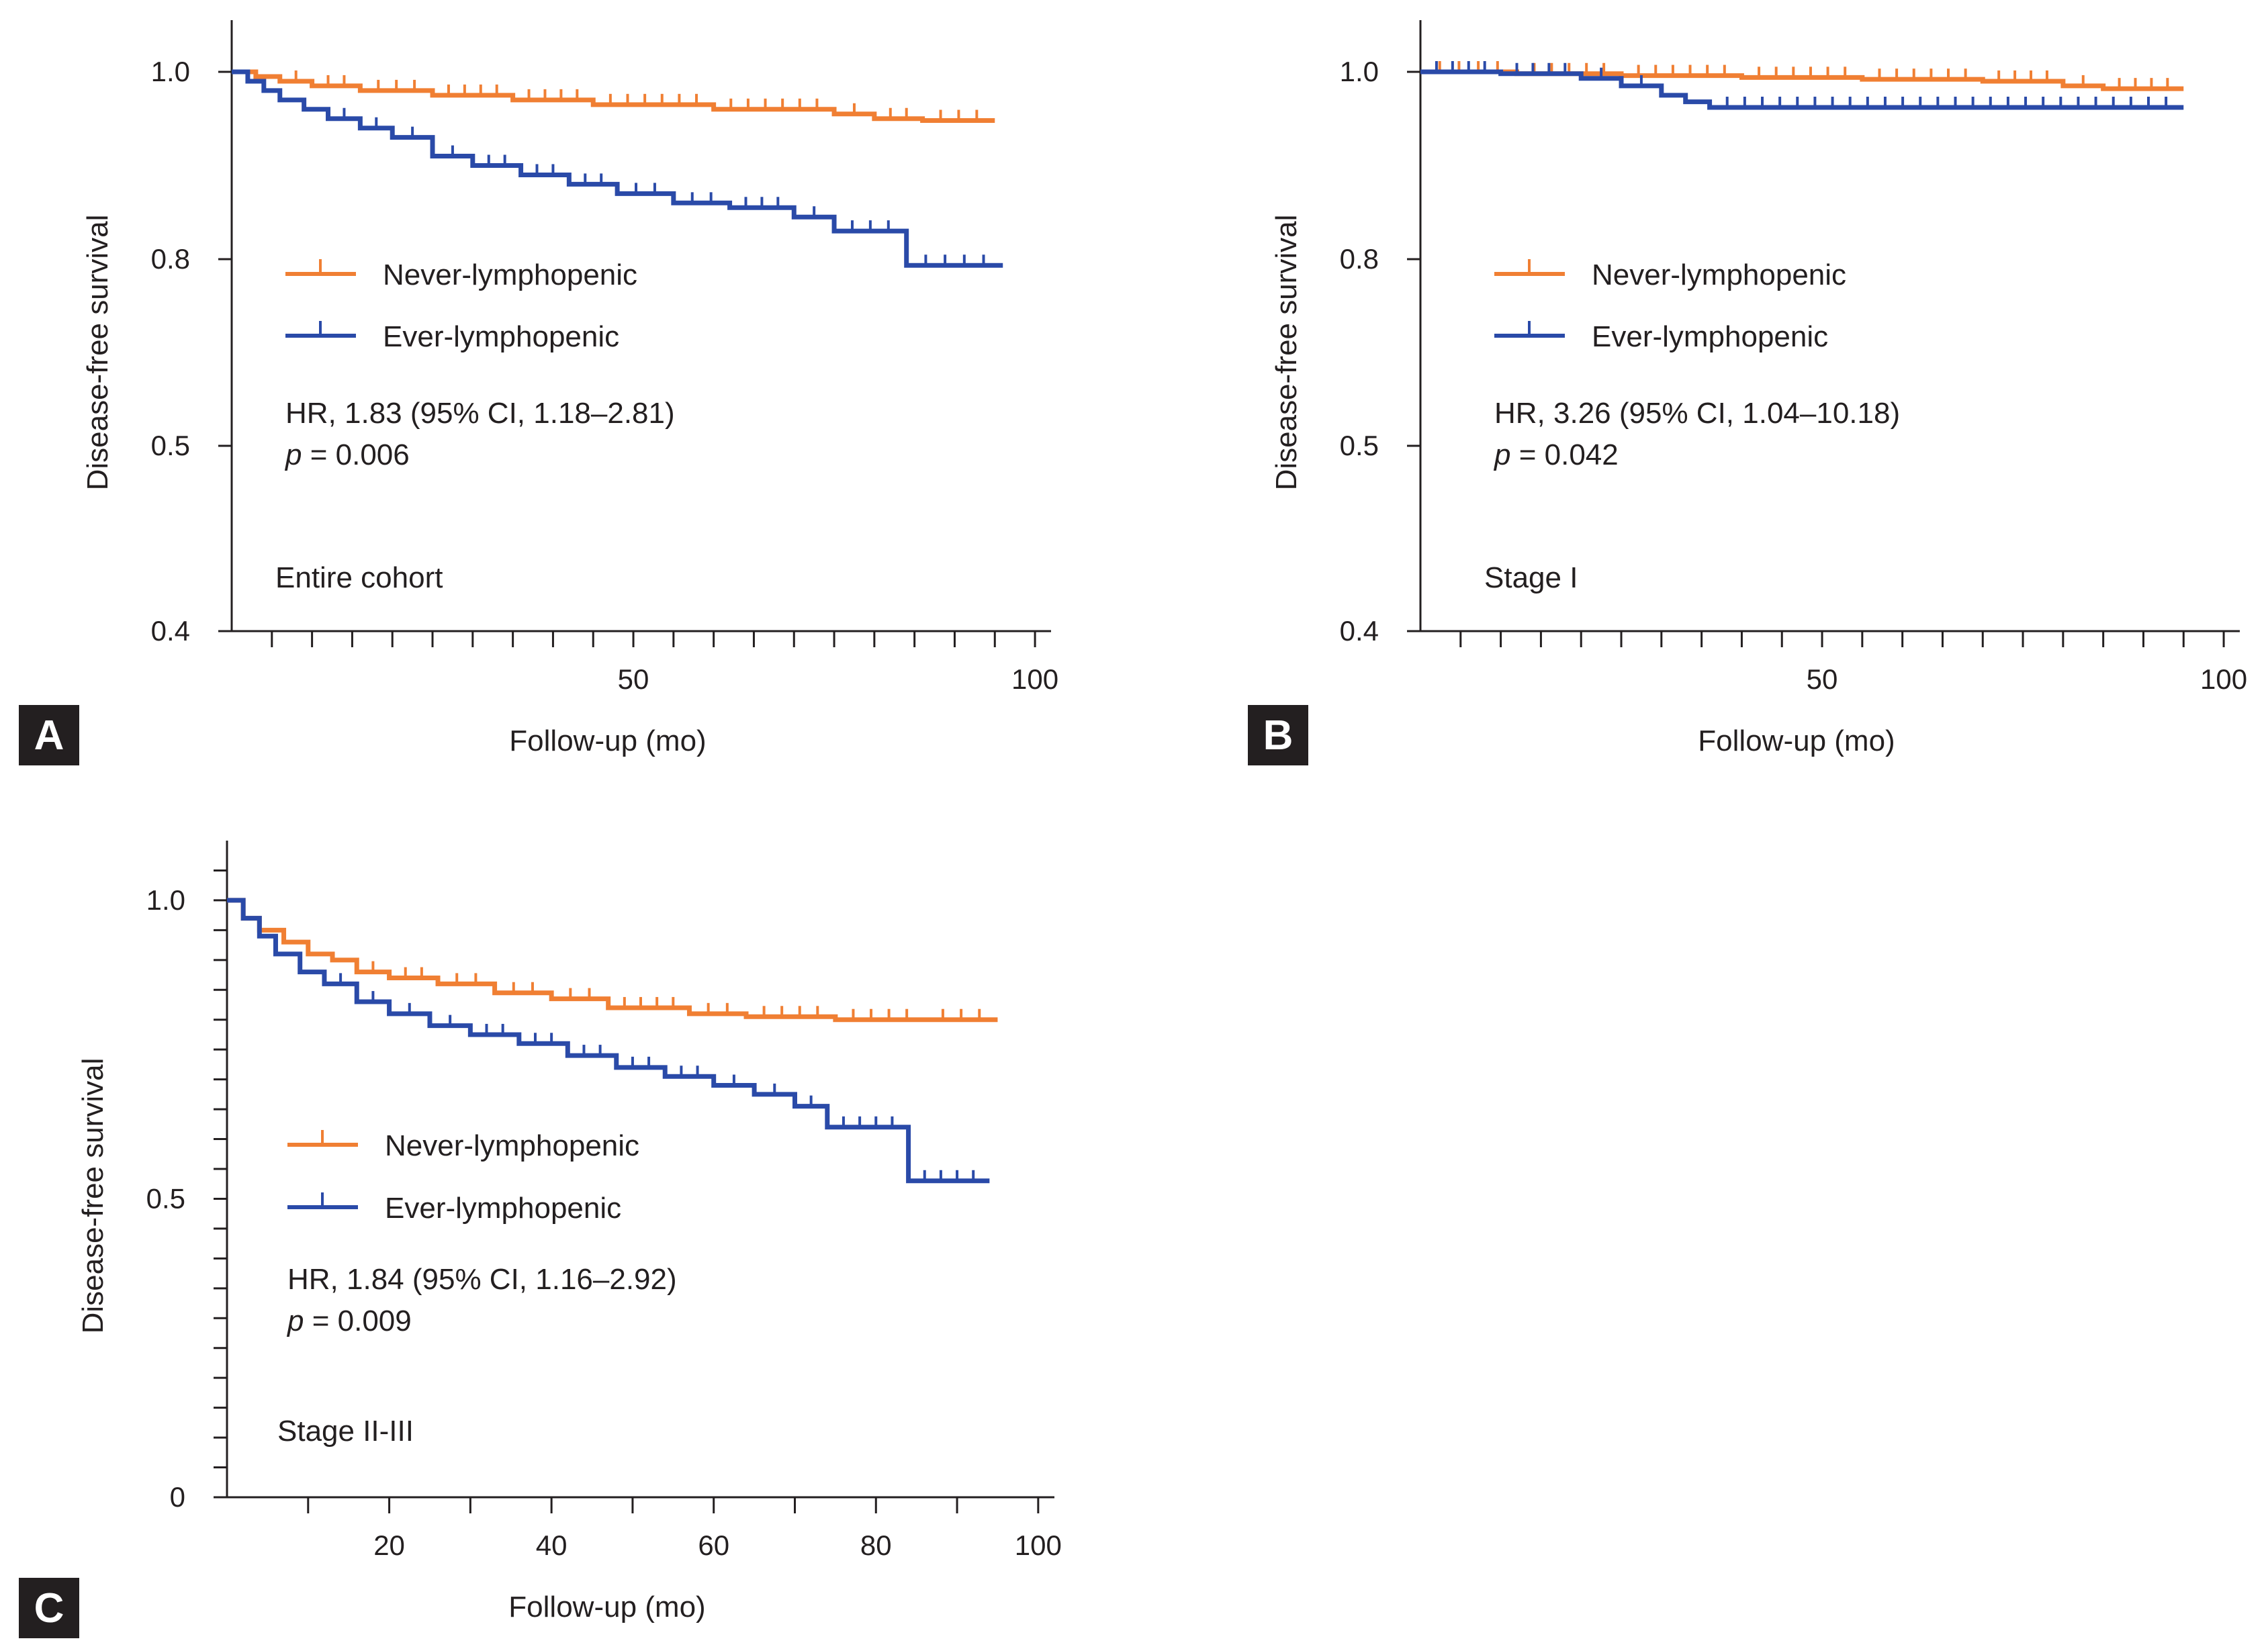 Image resolution: width=2268 pixels, height=1651 pixels. Describe the element at coordinates (389, 1545) in the screenshot. I see `x-tick-label: 20` at that location.